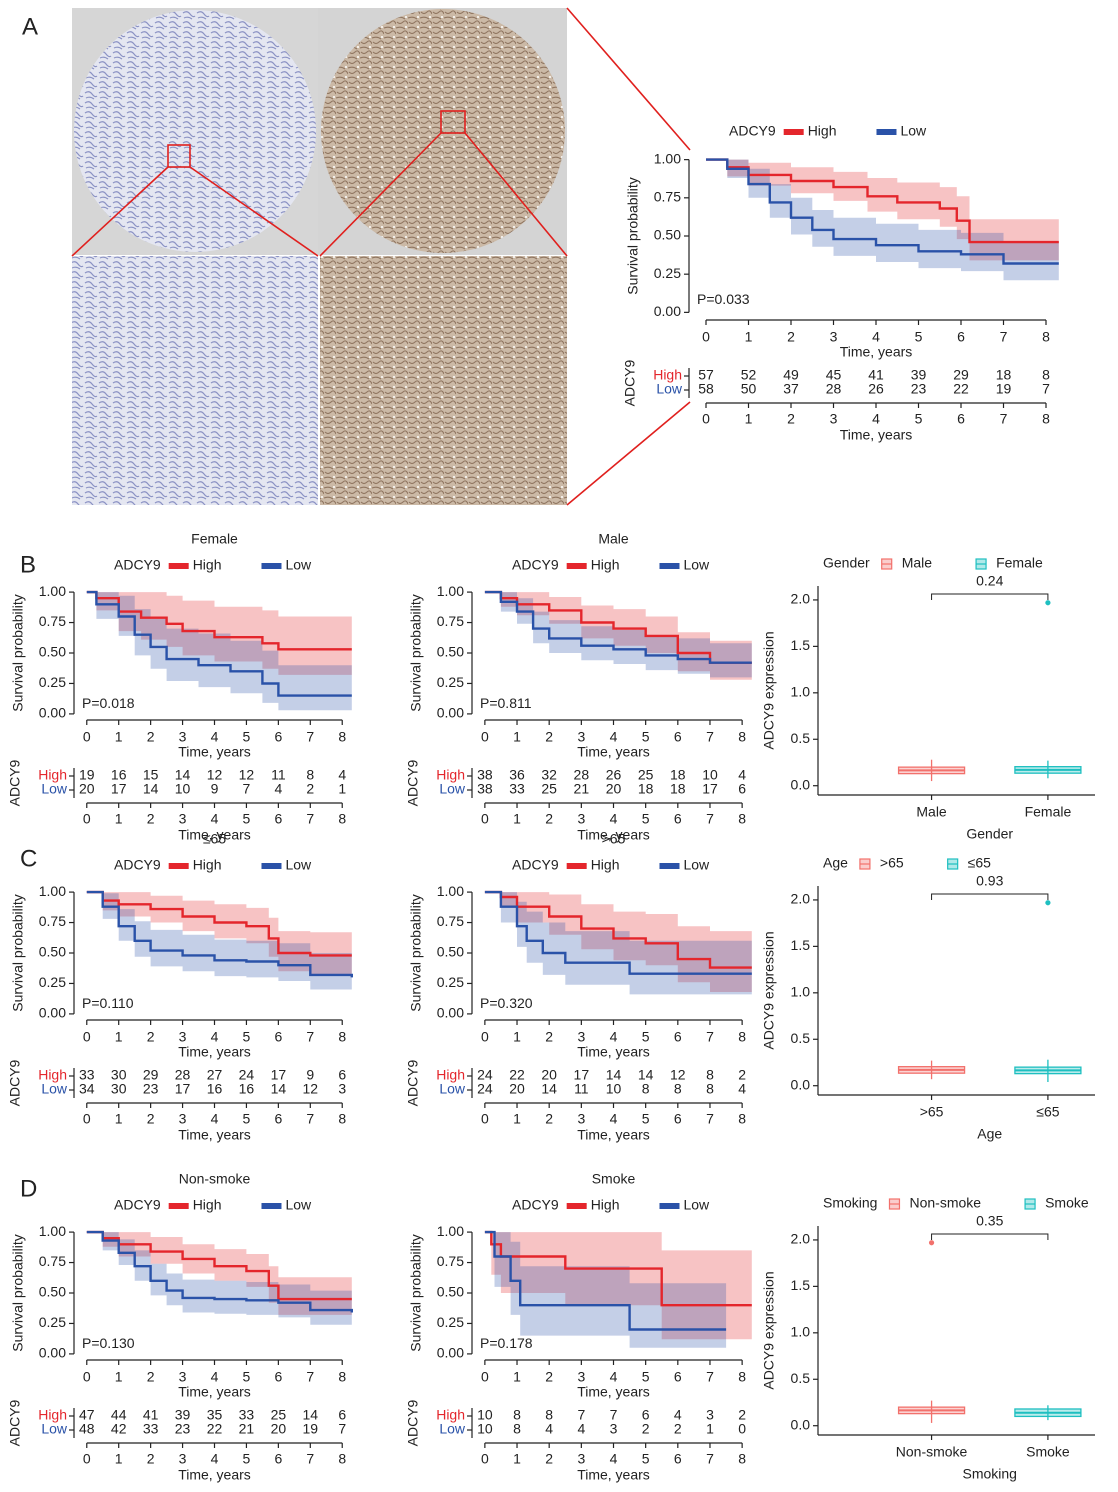 This screenshot has height=1492, width=1118. What do you see at coordinates (311, 1415) in the screenshot?
I see `risk-count: 14` at bounding box center [311, 1415].